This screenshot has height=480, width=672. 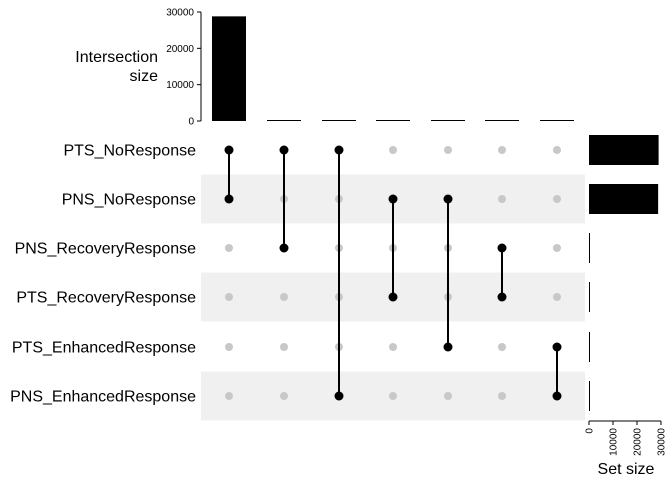 What do you see at coordinates (590, 431) in the screenshot?
I see `set-axis-tick-label: 0` at bounding box center [590, 431].